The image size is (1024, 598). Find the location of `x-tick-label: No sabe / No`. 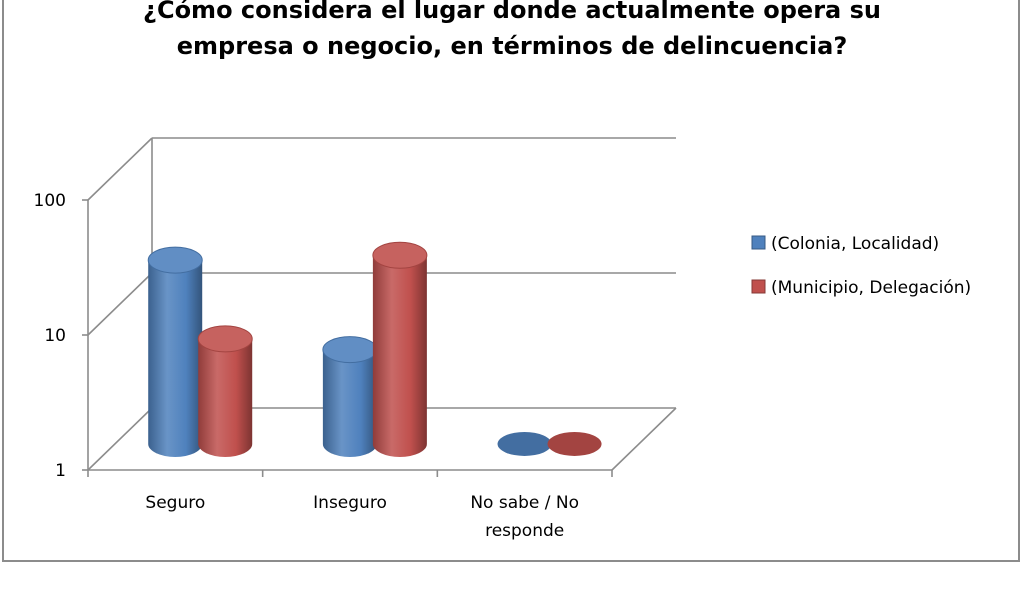

x-tick-label: No sabe / No is located at coordinates (524, 503).